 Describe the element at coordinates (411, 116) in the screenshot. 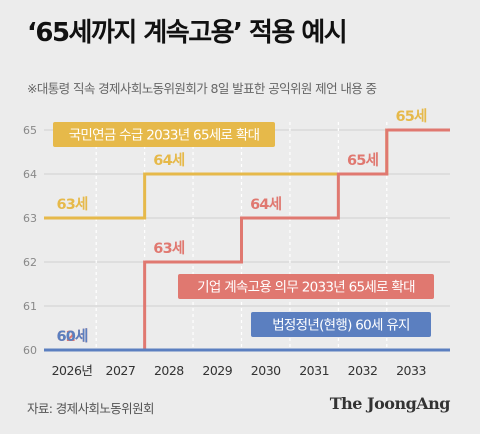

I see `data-label-pension: 65세` at that location.